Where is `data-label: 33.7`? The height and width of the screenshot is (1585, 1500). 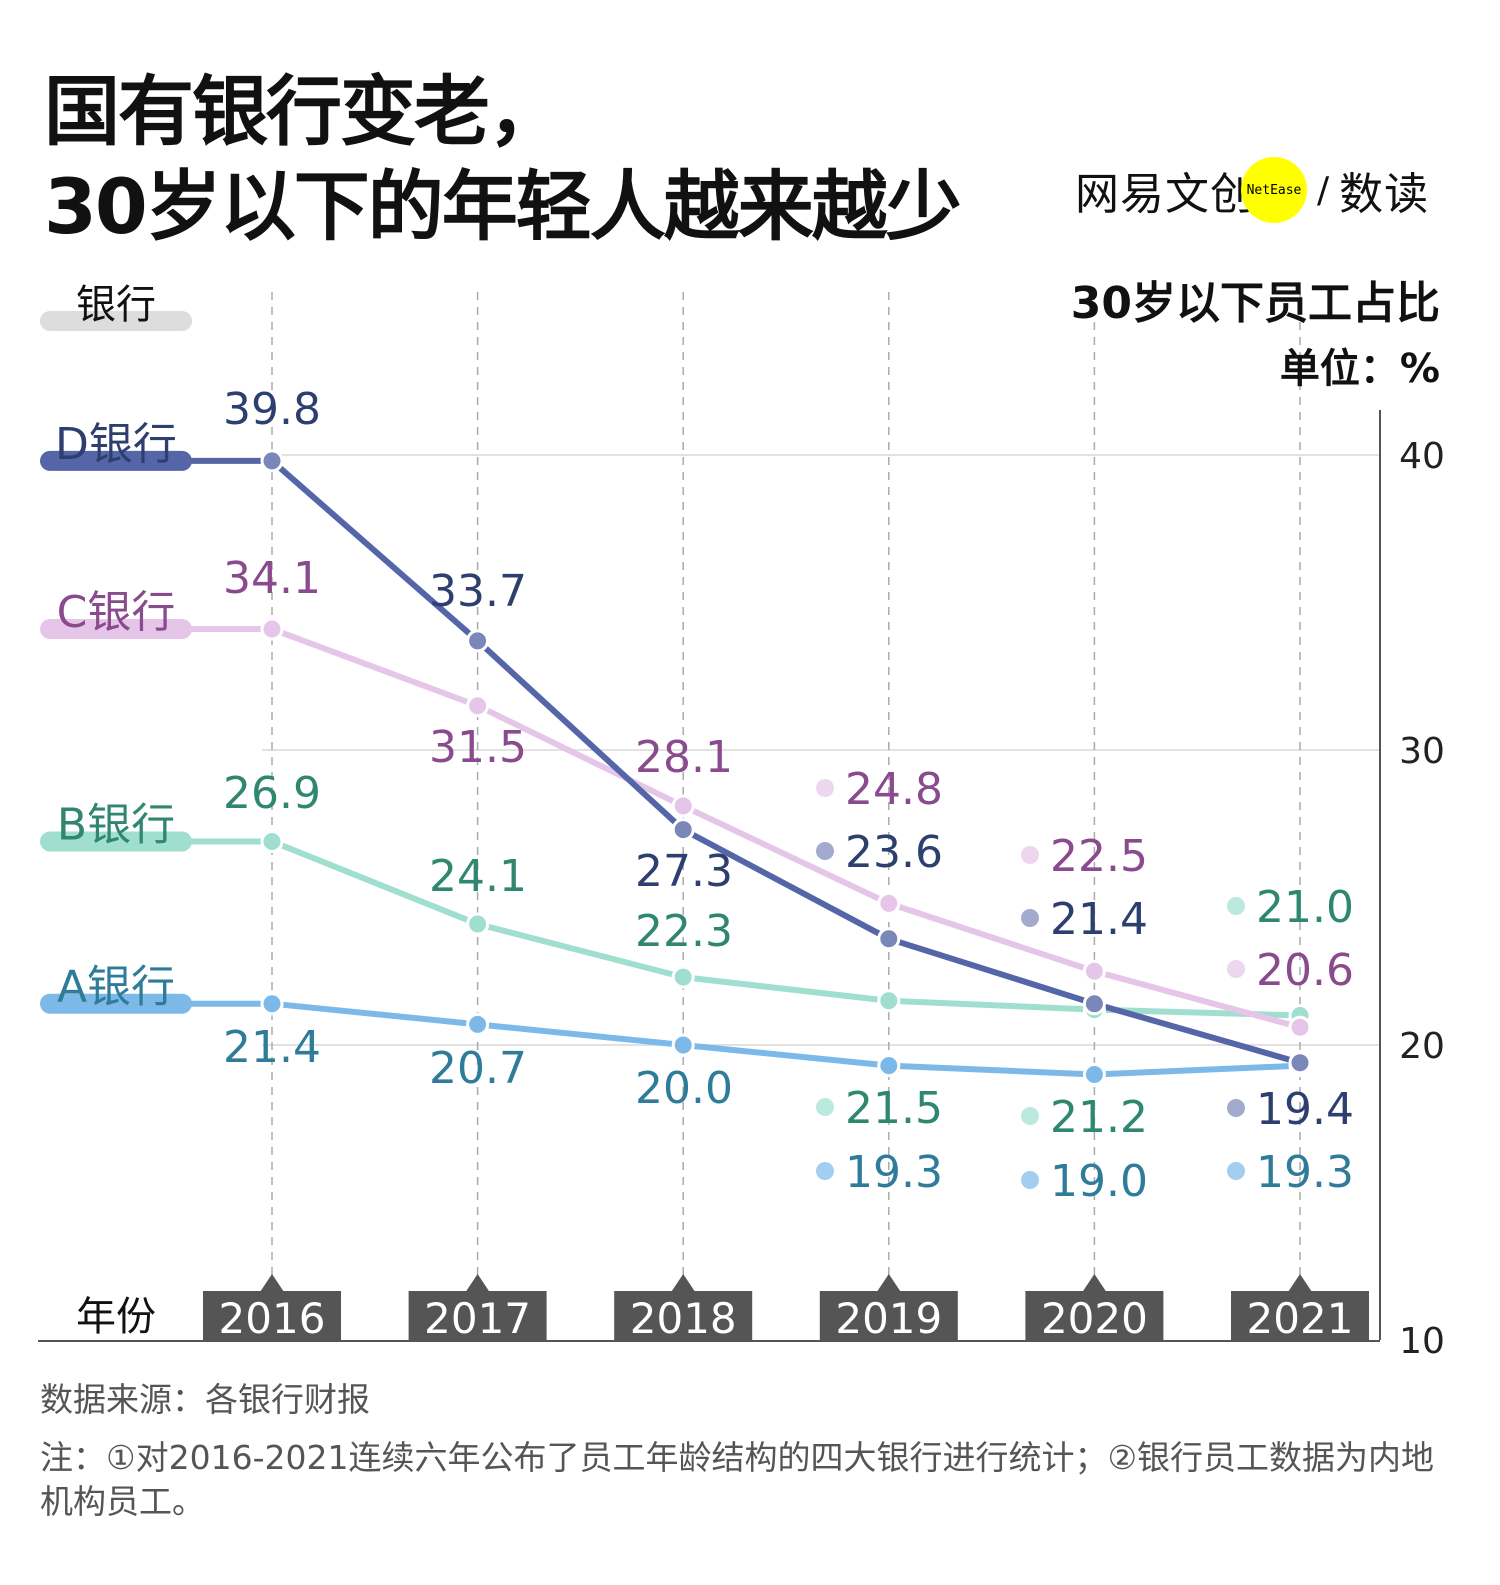
data-label: 33.7 is located at coordinates (478, 591).